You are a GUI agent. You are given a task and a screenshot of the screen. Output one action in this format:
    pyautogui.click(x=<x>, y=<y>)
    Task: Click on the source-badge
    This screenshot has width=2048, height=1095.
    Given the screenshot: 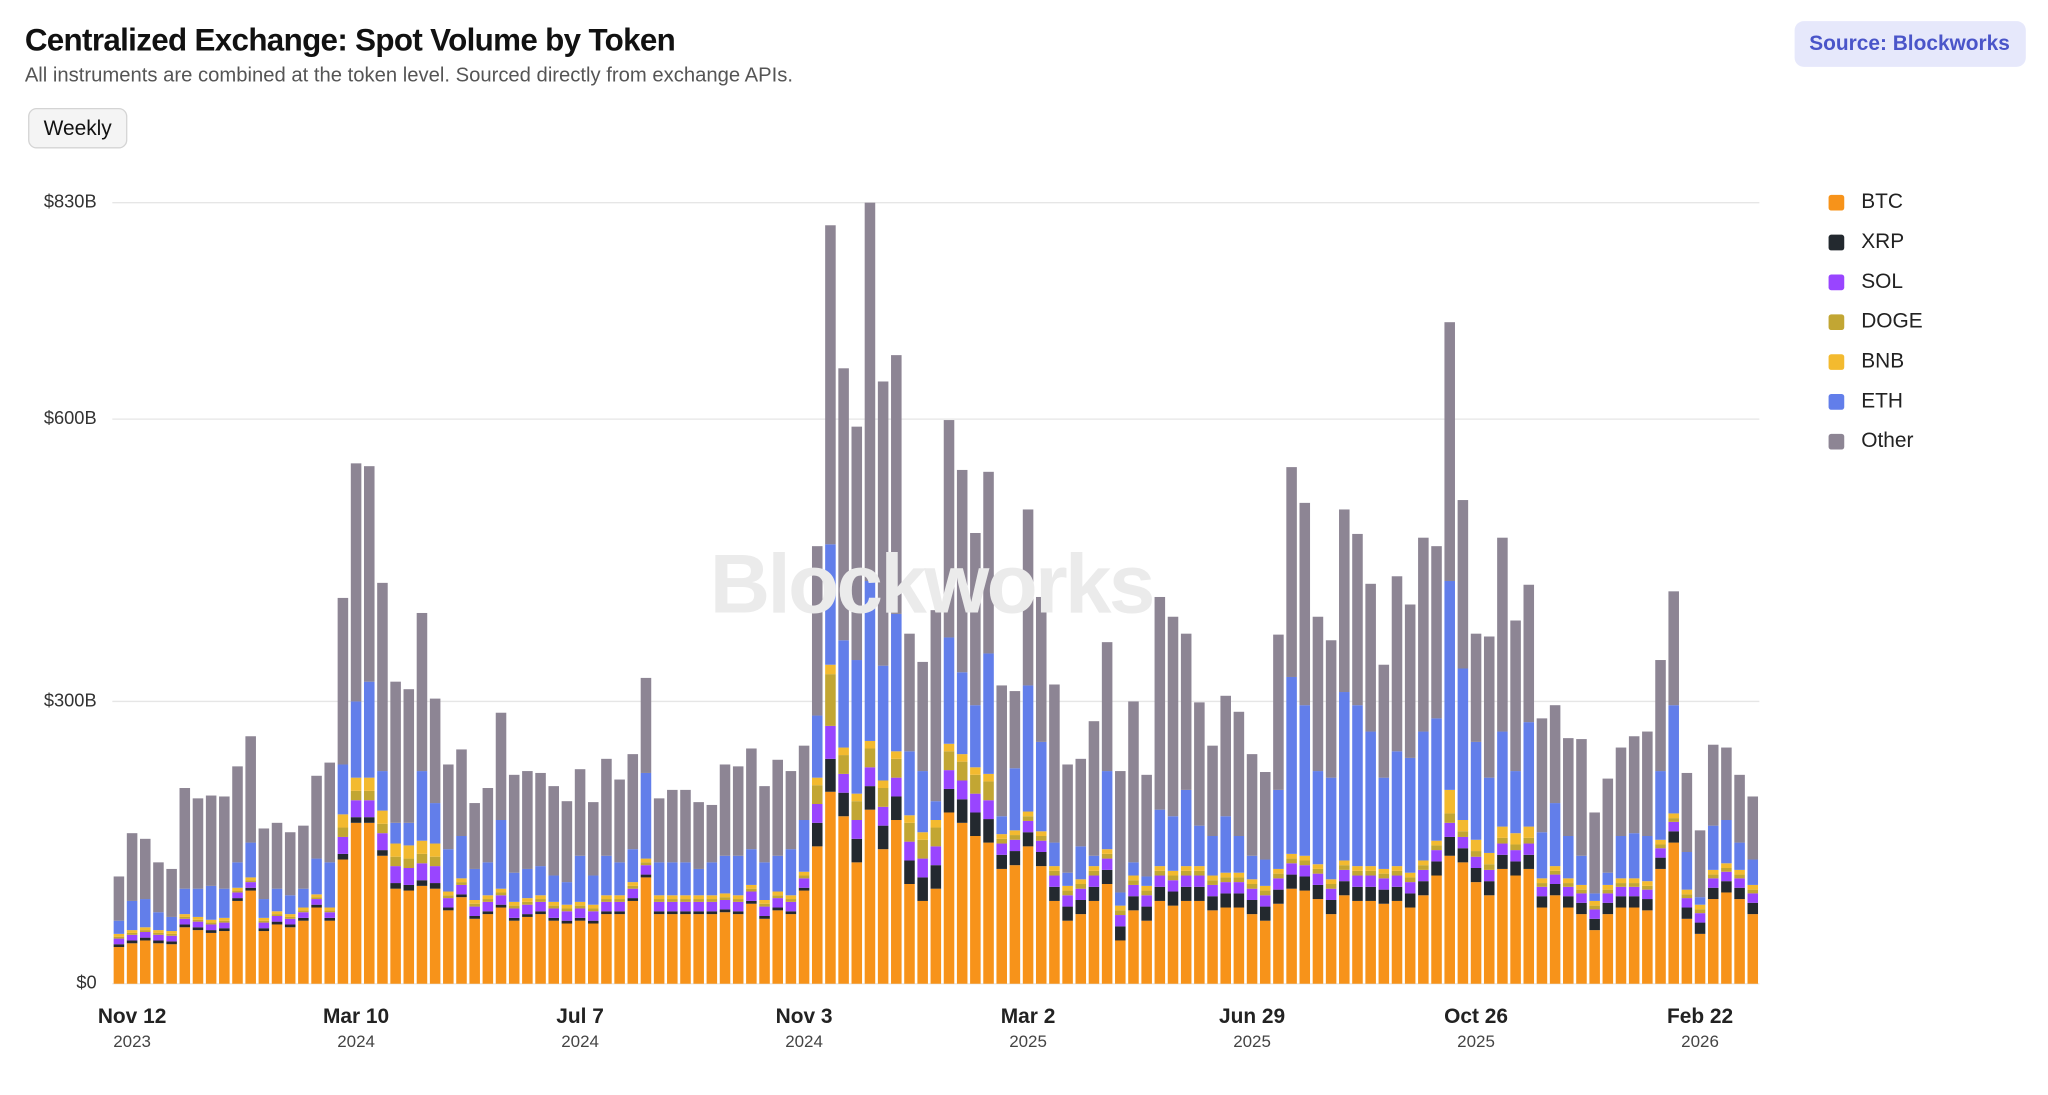 What is the action you would take?
    pyautogui.click(x=1910, y=44)
    